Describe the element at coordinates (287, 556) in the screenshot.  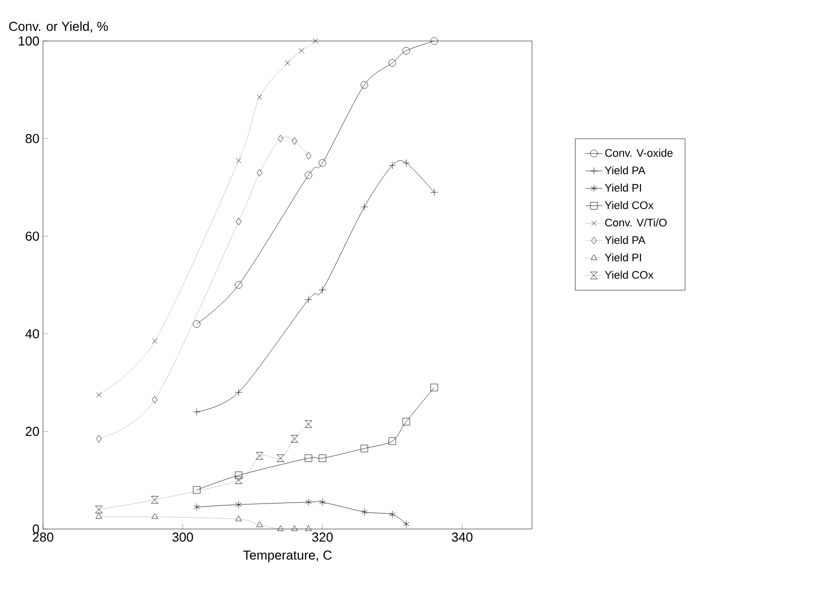
I see `x-axis-title: Temperature, C` at that location.